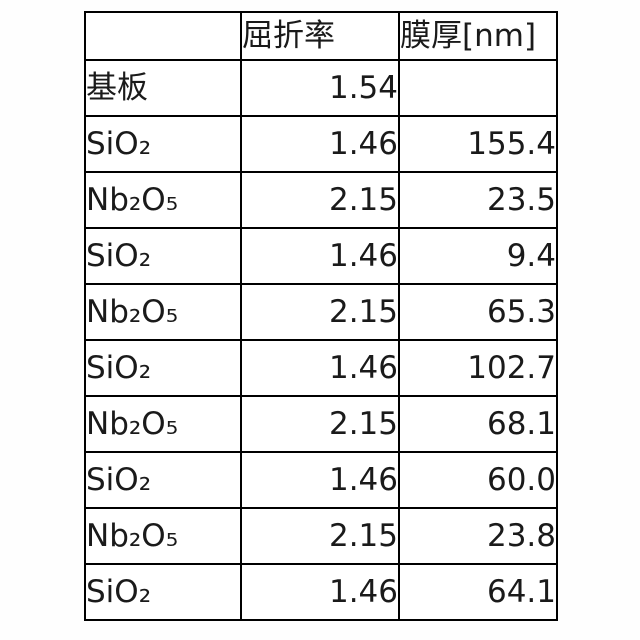 Image resolution: width=640 pixels, height=640 pixels. I want to click on table-row: 基板 1.54, so click(321, 88).